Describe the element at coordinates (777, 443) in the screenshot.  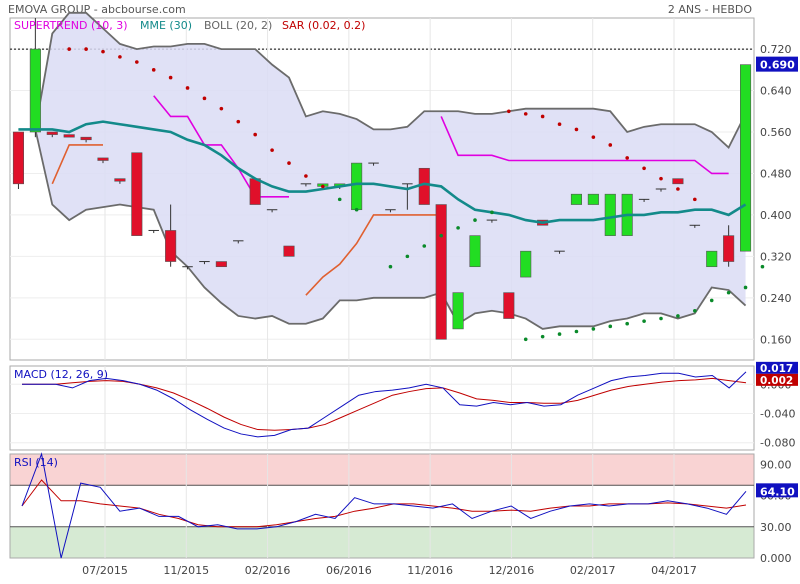
I see `macd-tick-label: -0.080` at that location.